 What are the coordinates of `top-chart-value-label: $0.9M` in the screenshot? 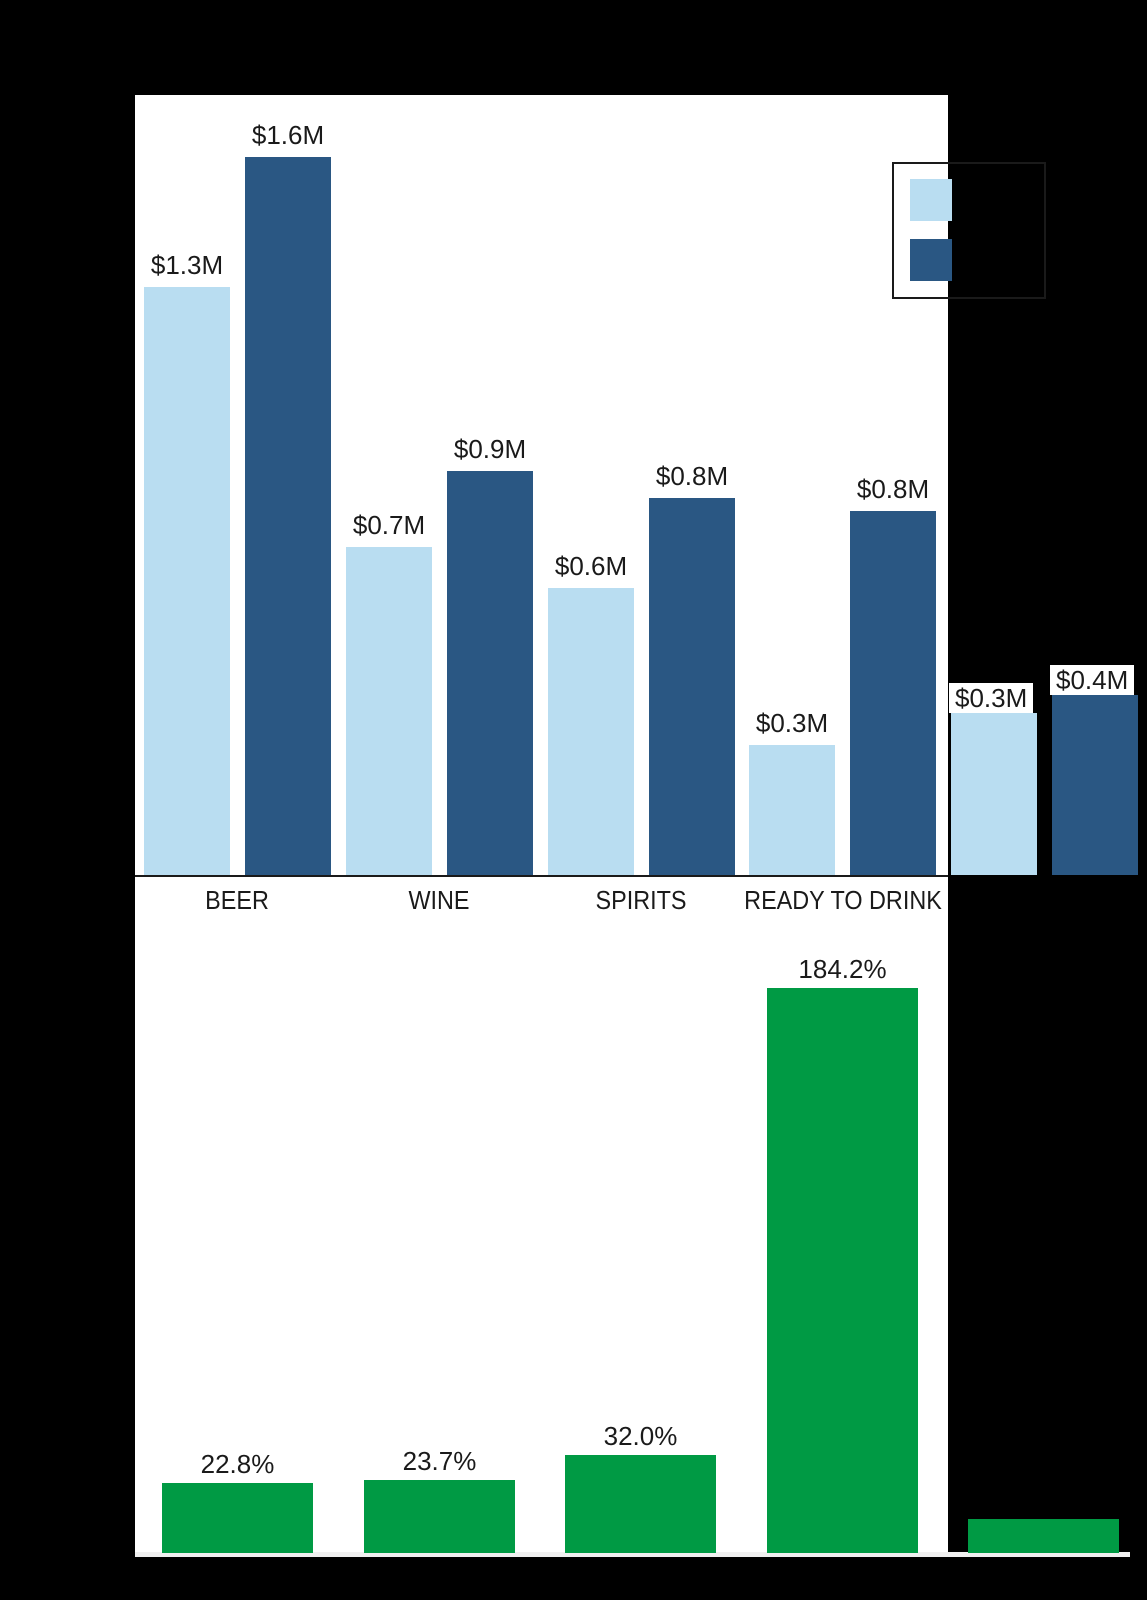 It's located at (490, 449).